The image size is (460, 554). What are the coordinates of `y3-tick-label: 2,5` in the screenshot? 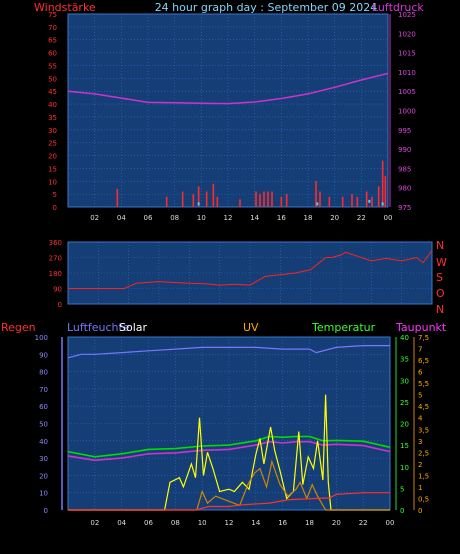 It's located at (423, 453).